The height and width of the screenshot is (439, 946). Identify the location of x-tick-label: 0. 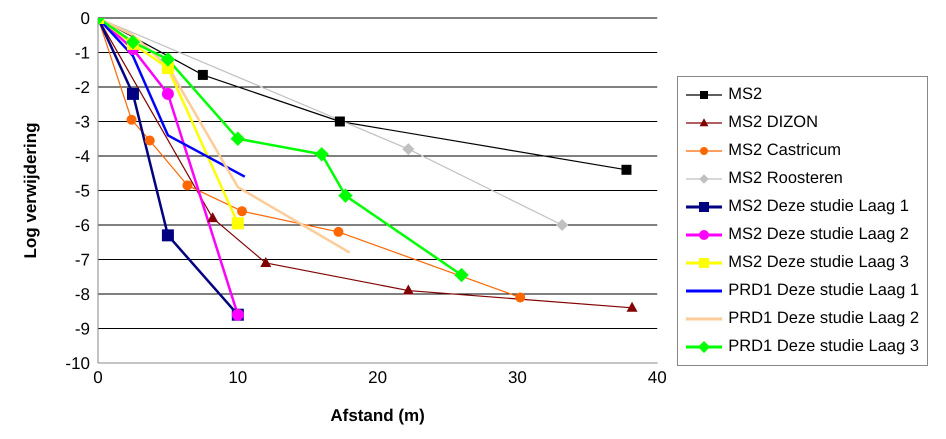
(98, 378).